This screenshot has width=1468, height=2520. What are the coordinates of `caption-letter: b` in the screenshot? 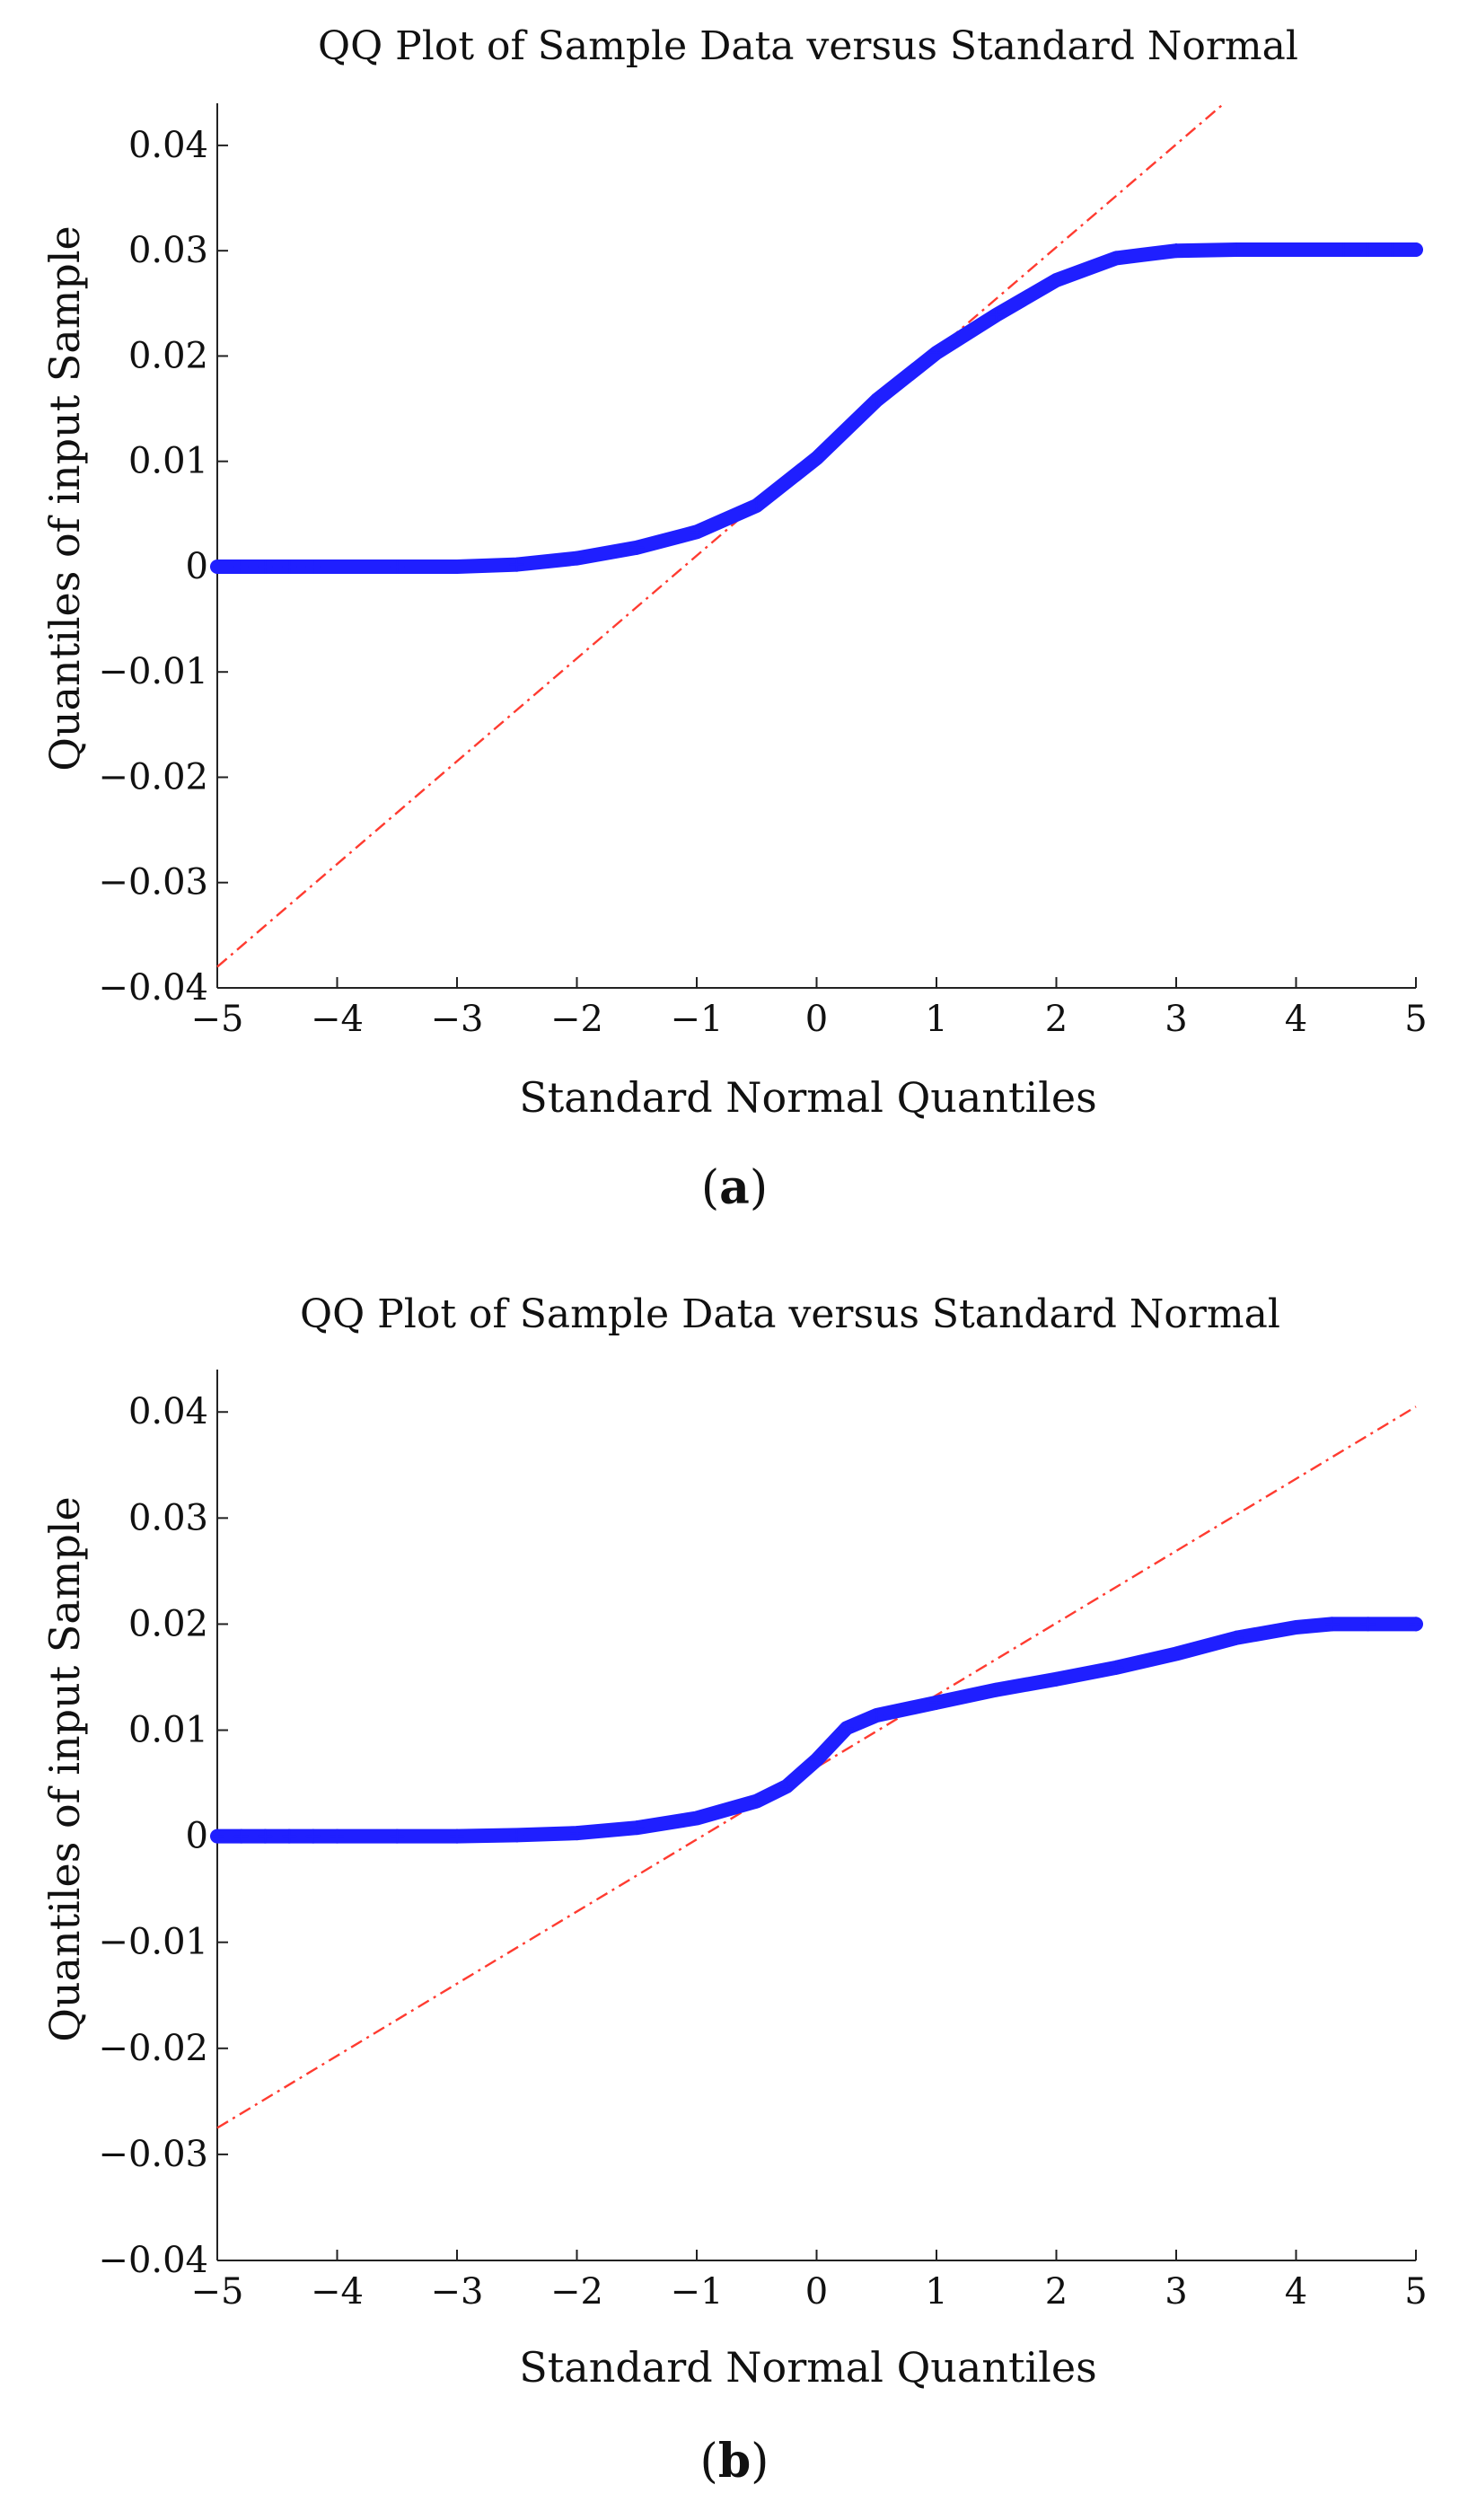 It's located at (734, 2461).